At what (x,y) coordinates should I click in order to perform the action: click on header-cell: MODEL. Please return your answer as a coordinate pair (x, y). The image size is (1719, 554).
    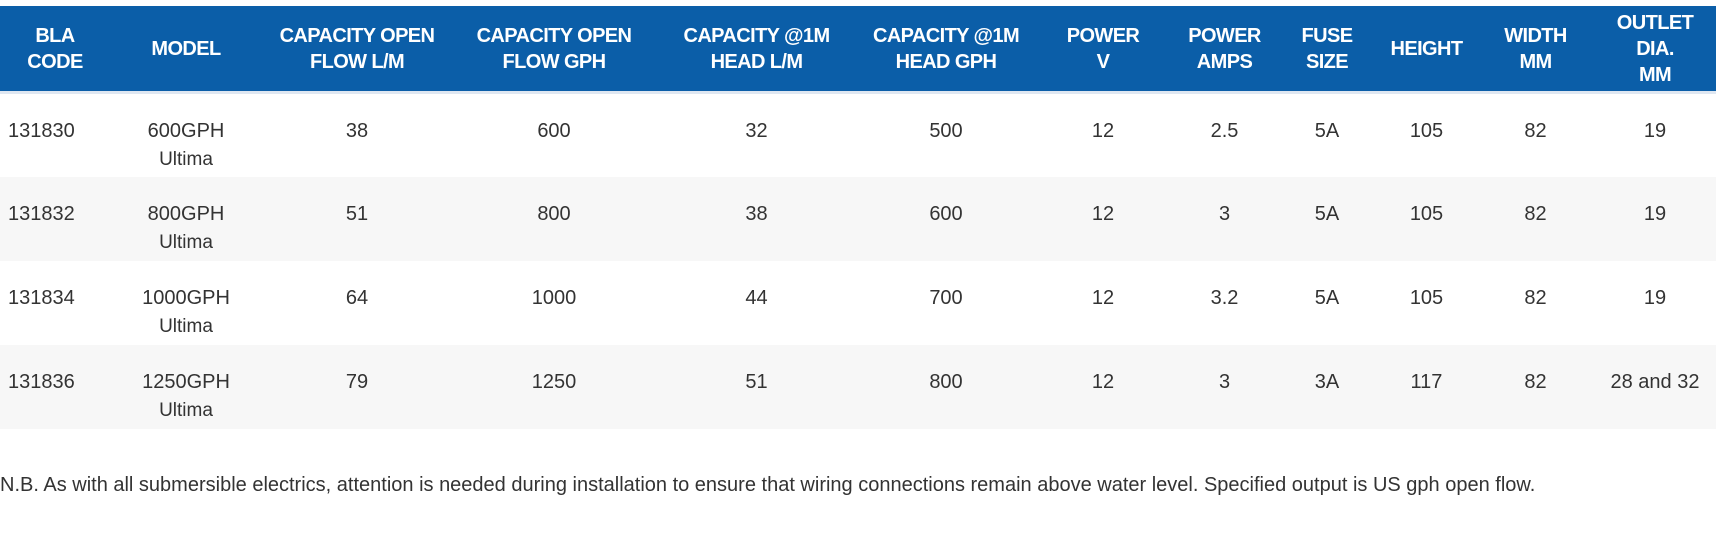
    Looking at the image, I should click on (186, 50).